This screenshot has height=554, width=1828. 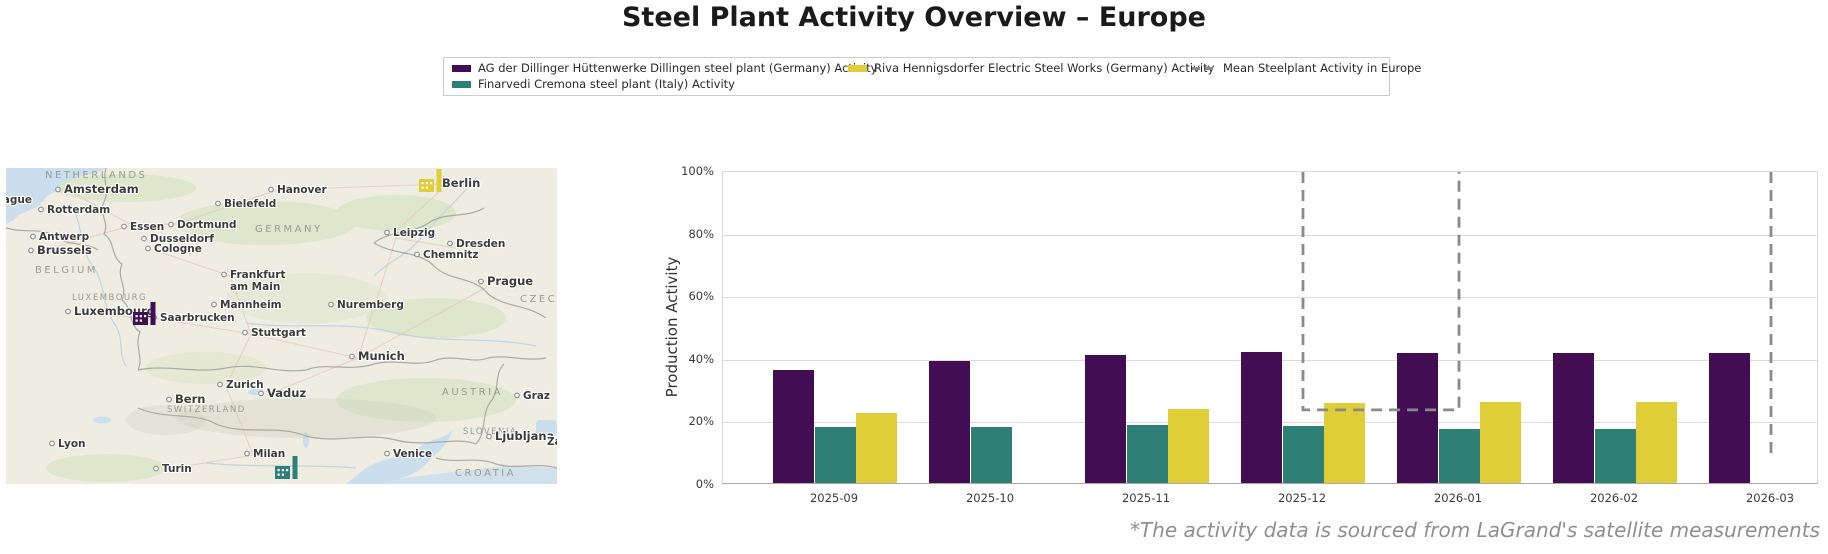 I want to click on legend-dashed-line-swatch, so click(x=1204, y=68).